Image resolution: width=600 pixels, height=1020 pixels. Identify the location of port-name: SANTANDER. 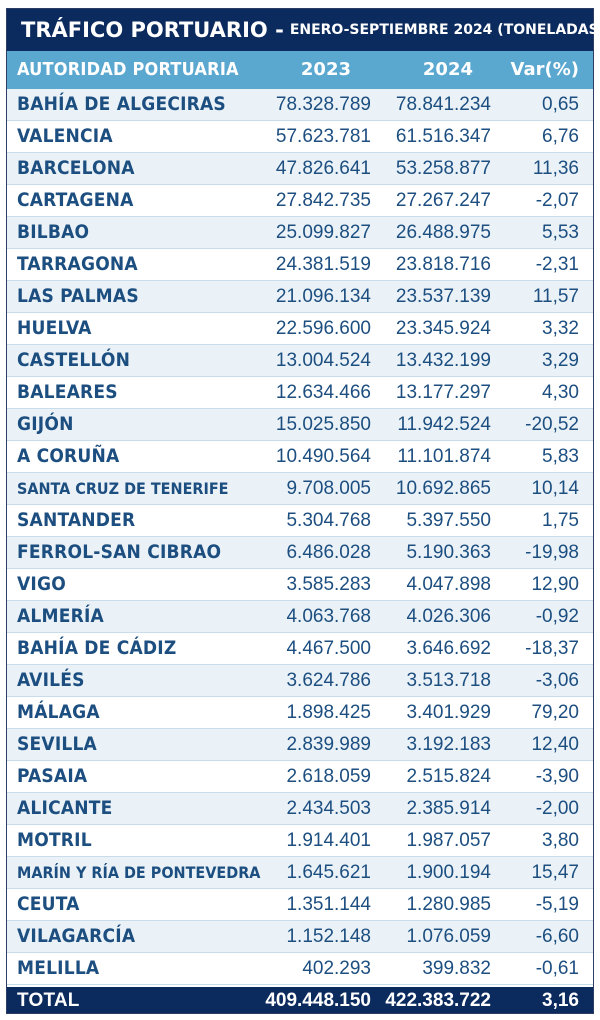
(76, 520).